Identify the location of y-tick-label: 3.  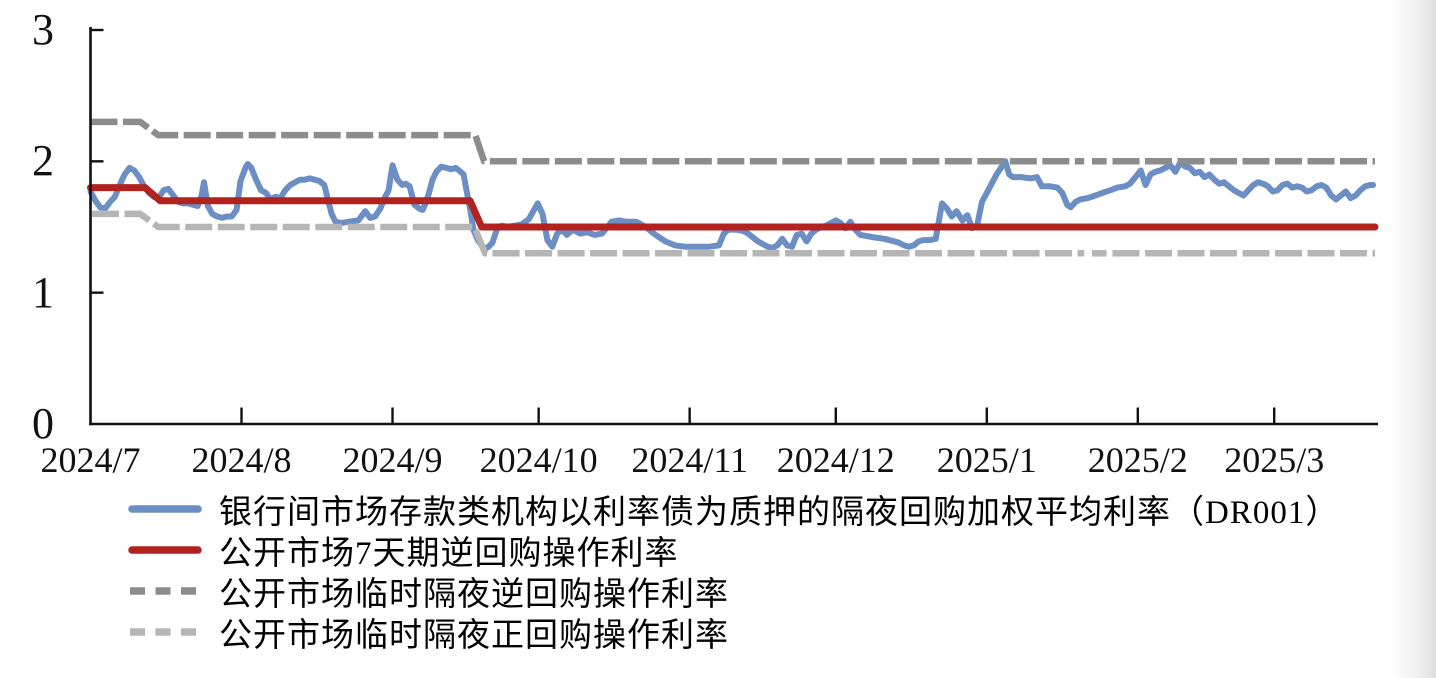
(43, 29).